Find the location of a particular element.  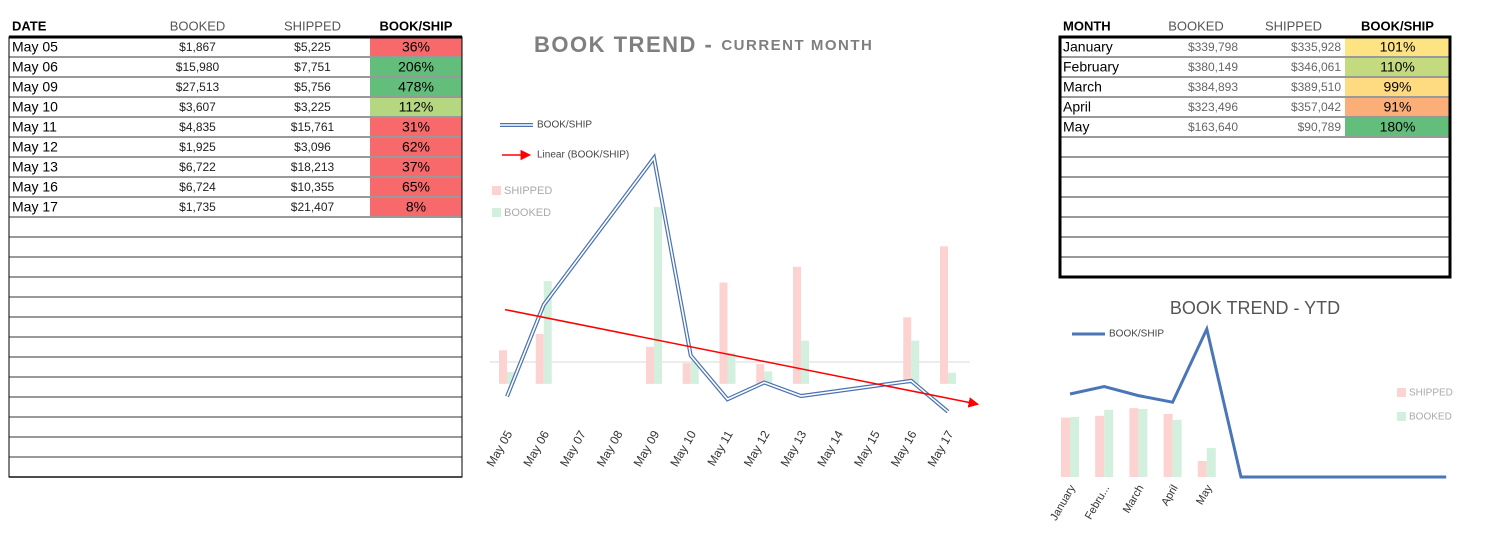

x-tick-label: May 13 is located at coordinates (794, 448).